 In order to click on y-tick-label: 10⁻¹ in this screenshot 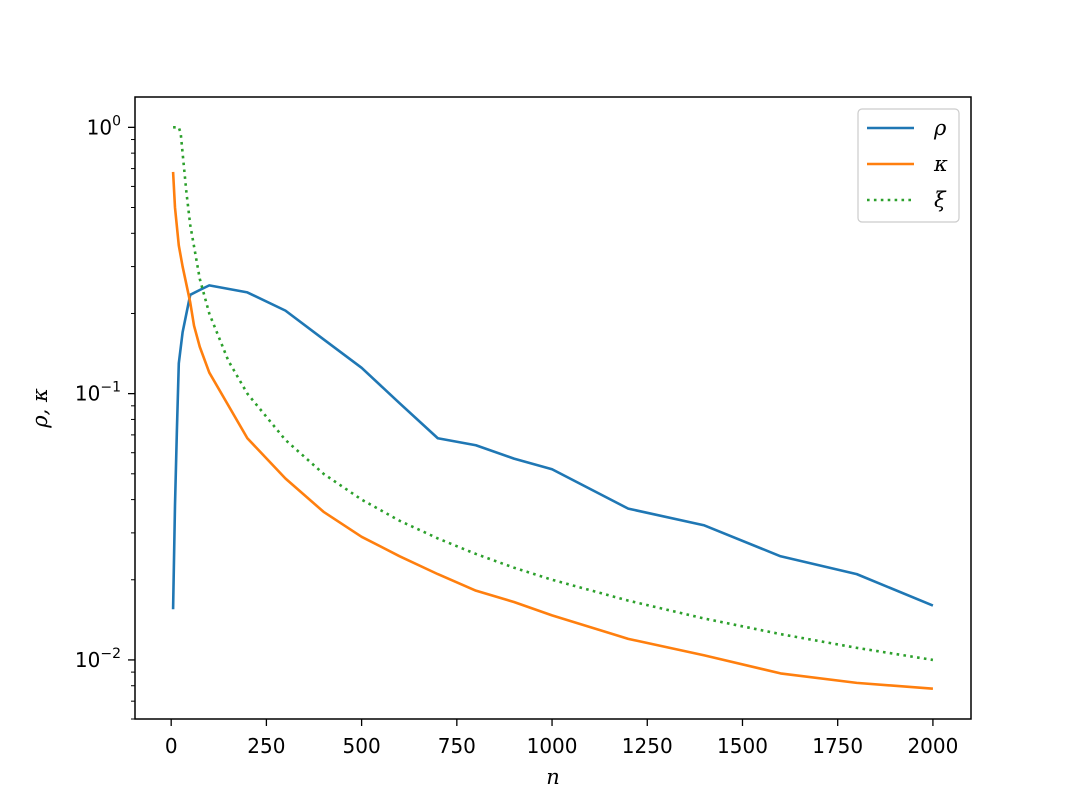, I will do `click(98, 393)`.